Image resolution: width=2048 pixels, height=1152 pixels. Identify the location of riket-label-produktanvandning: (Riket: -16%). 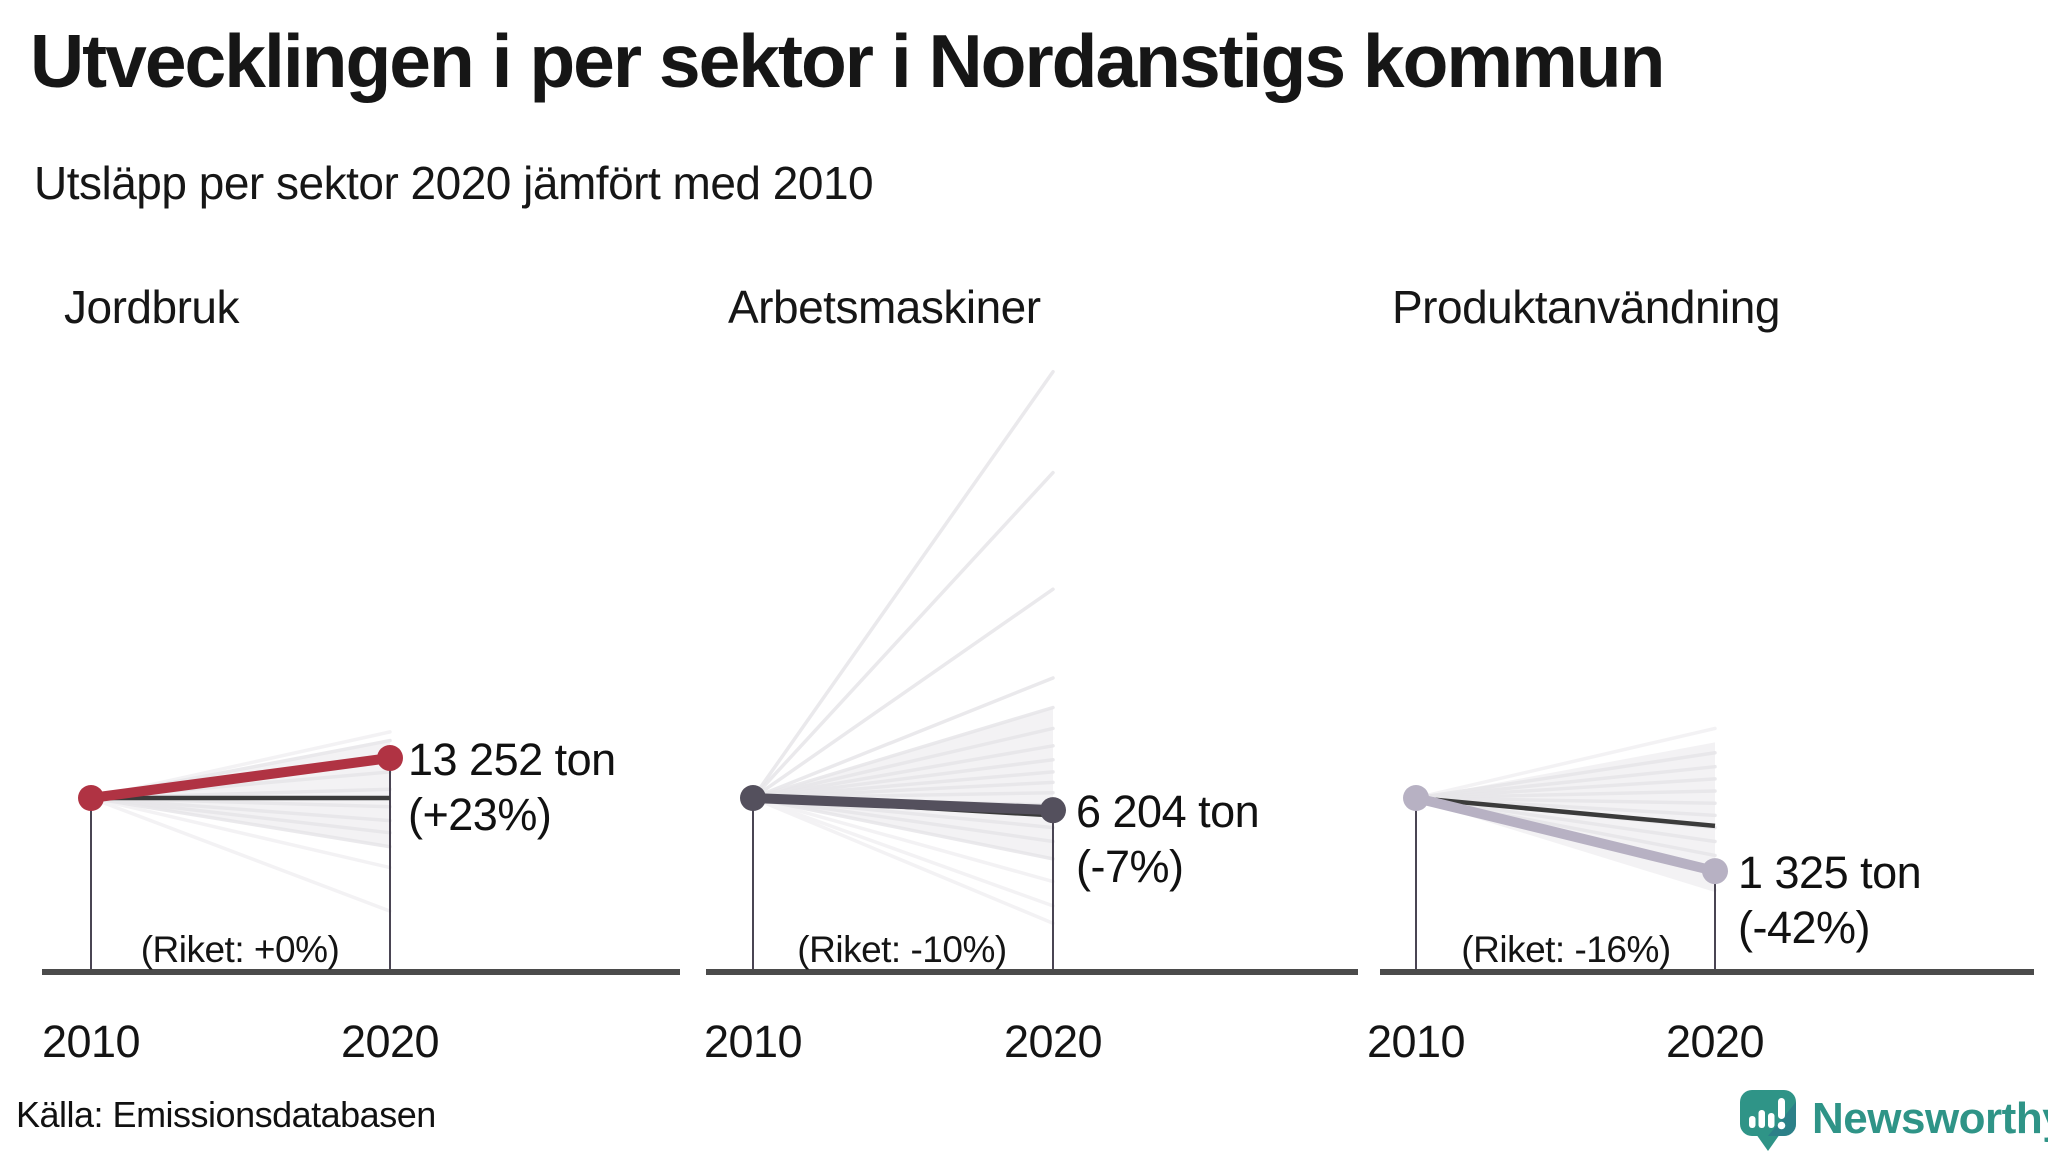
(1566, 949).